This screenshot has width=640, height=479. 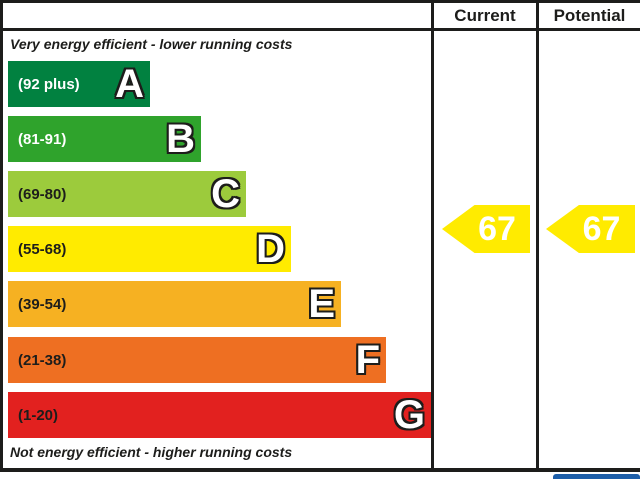 I want to click on band-row-g: (1-20) G, so click(x=219, y=415).